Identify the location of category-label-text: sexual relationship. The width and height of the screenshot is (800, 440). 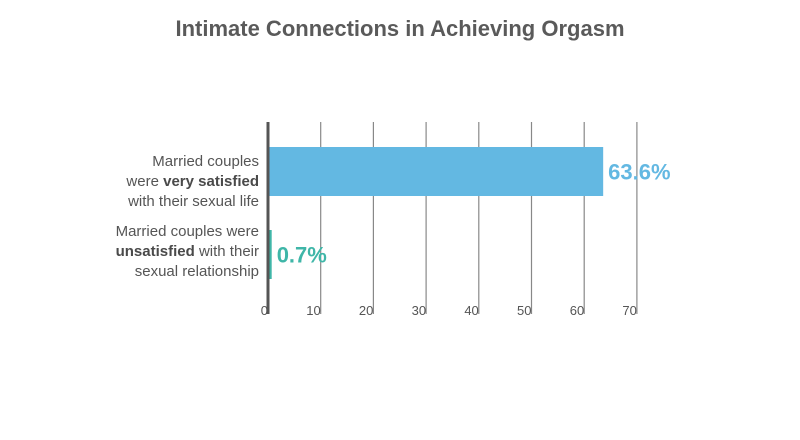
(196, 271).